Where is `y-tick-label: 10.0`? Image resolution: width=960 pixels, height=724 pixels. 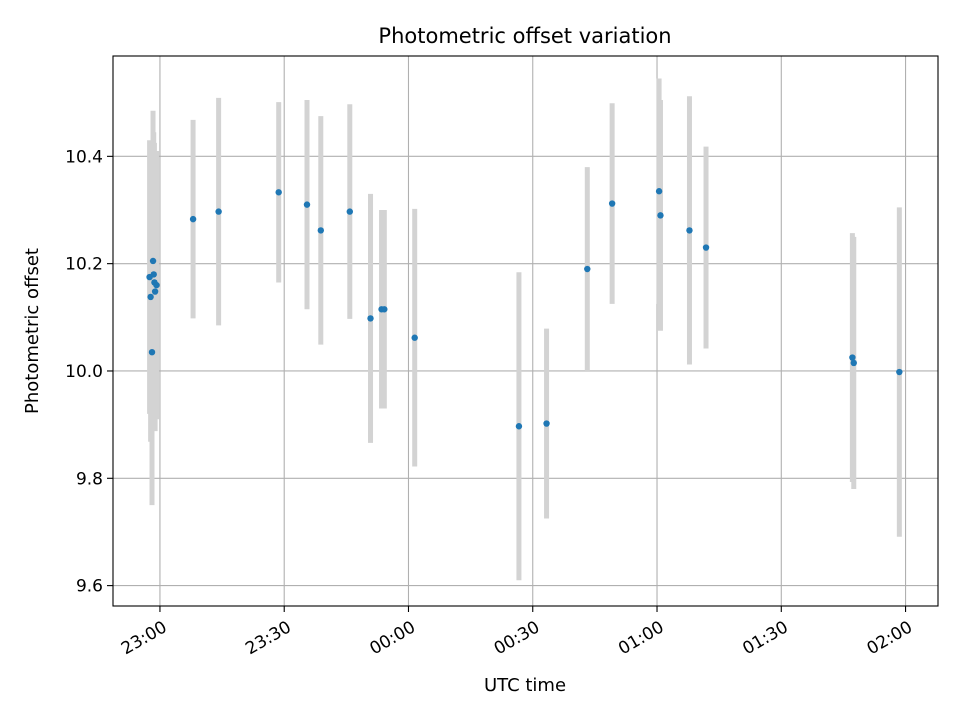 y-tick-label: 10.0 is located at coordinates (84, 372).